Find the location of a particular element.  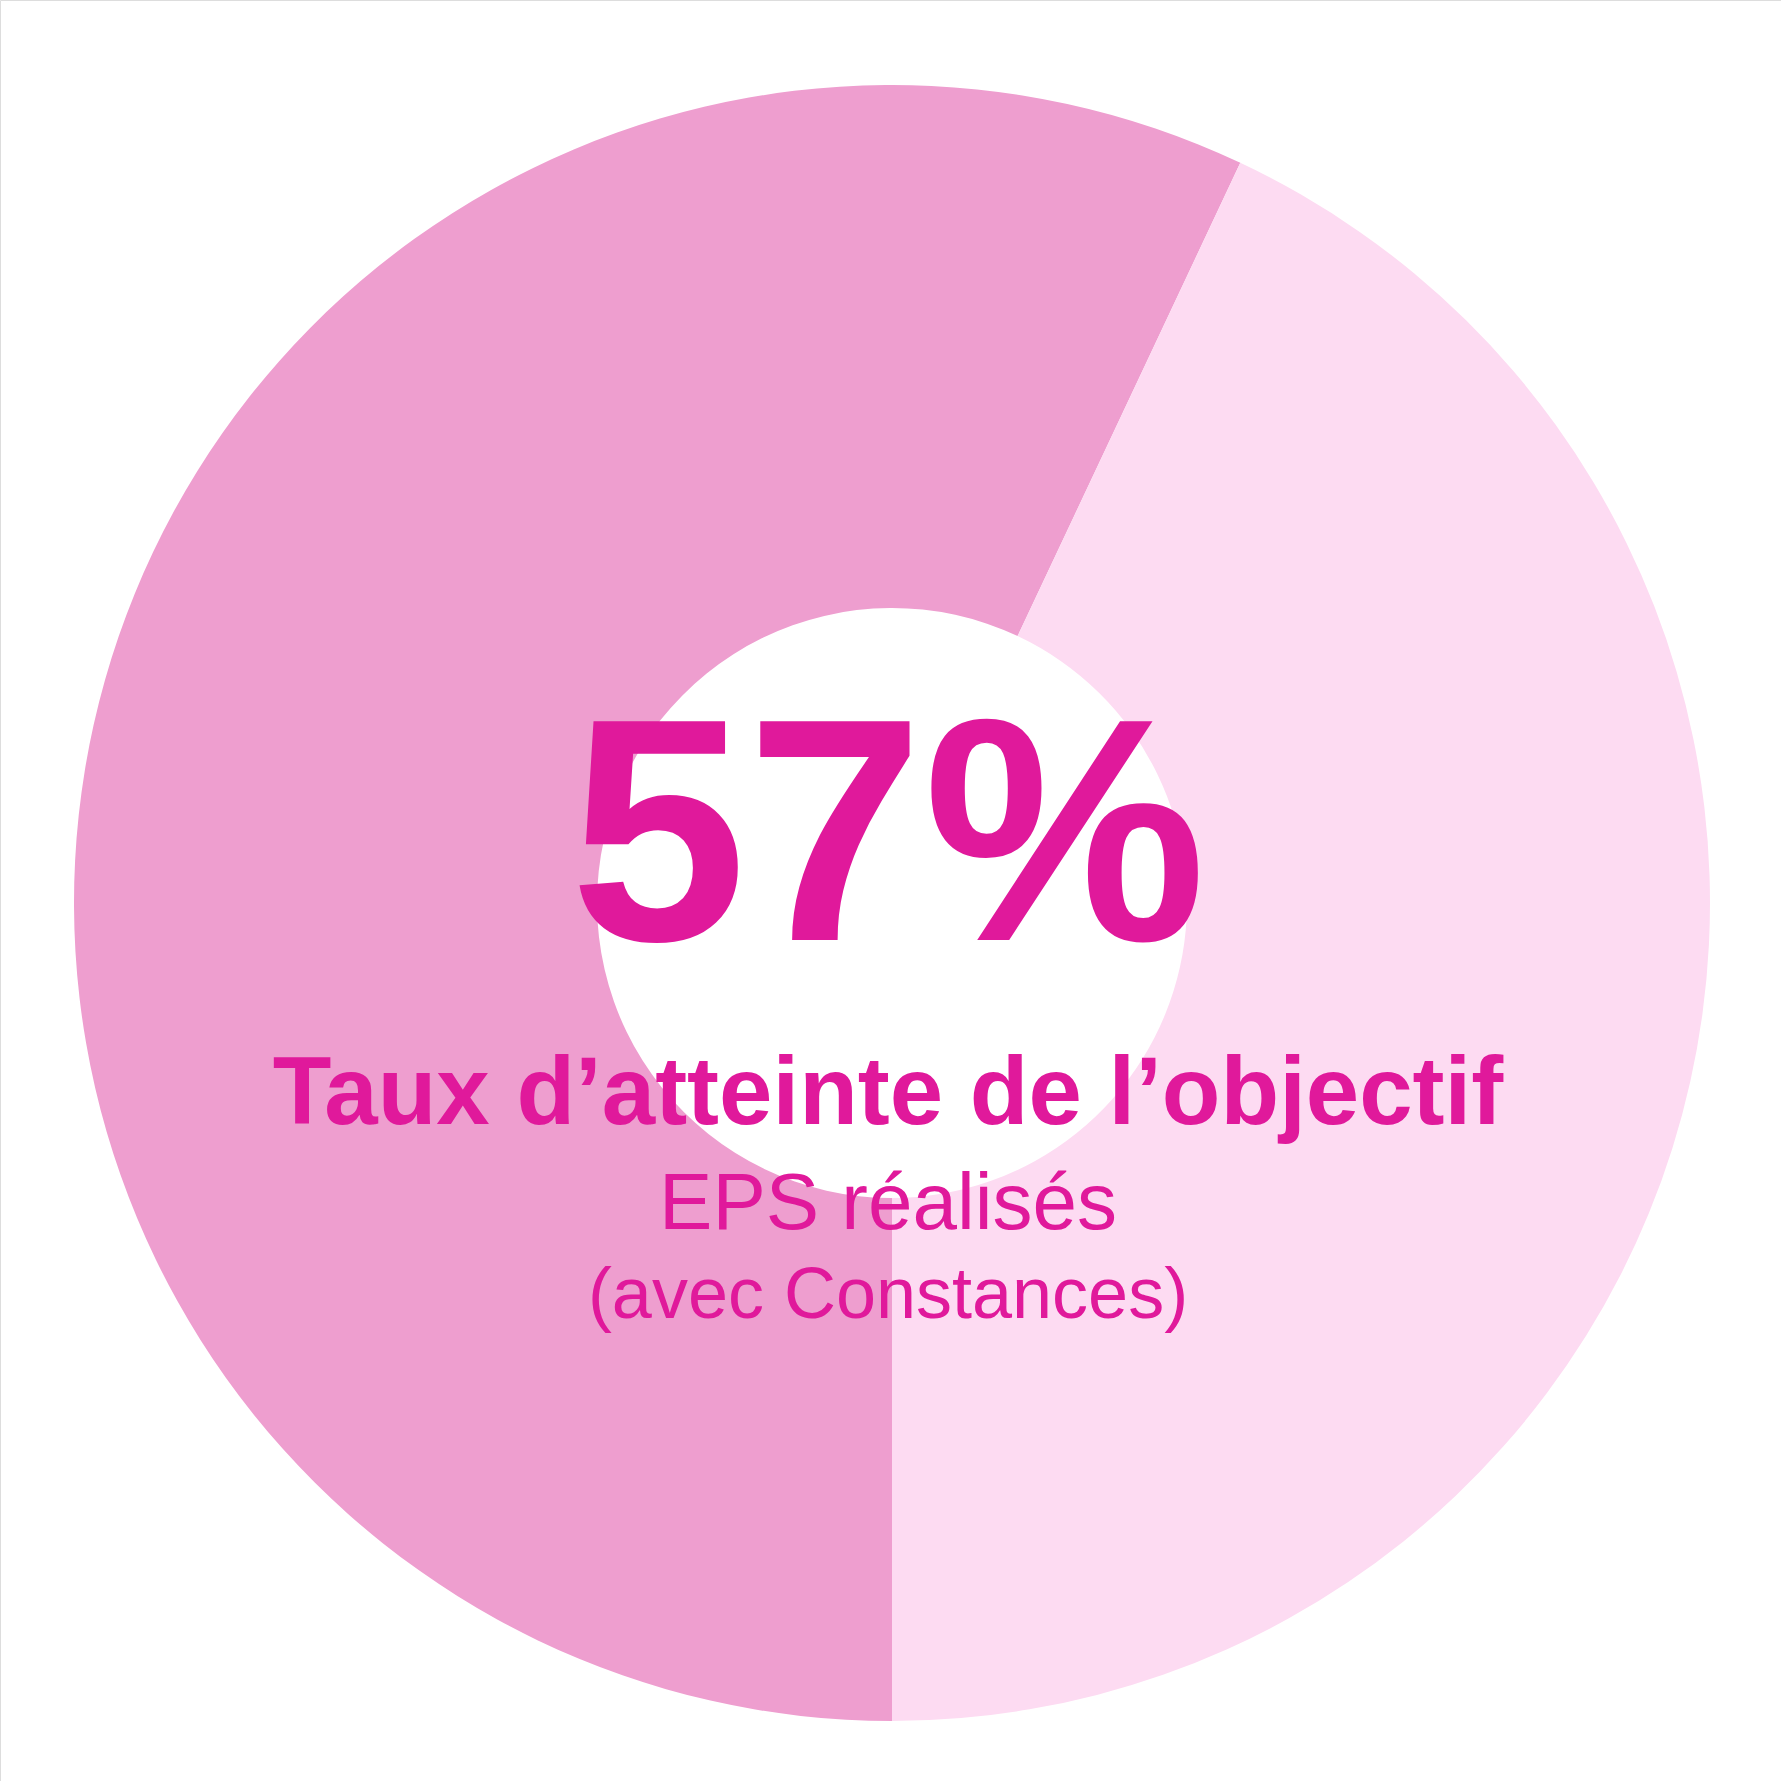

text: EPS réalisés is located at coordinates (888, 1201).